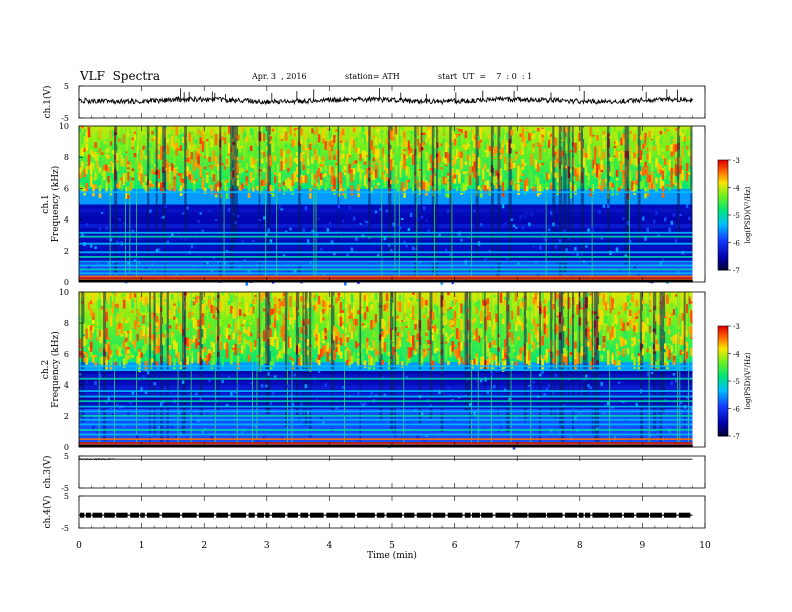 This screenshot has height=612, width=792. What do you see at coordinates (64, 126) in the screenshot?
I see `ch1-spectrogram-ytick-label-0: 10` at bounding box center [64, 126].